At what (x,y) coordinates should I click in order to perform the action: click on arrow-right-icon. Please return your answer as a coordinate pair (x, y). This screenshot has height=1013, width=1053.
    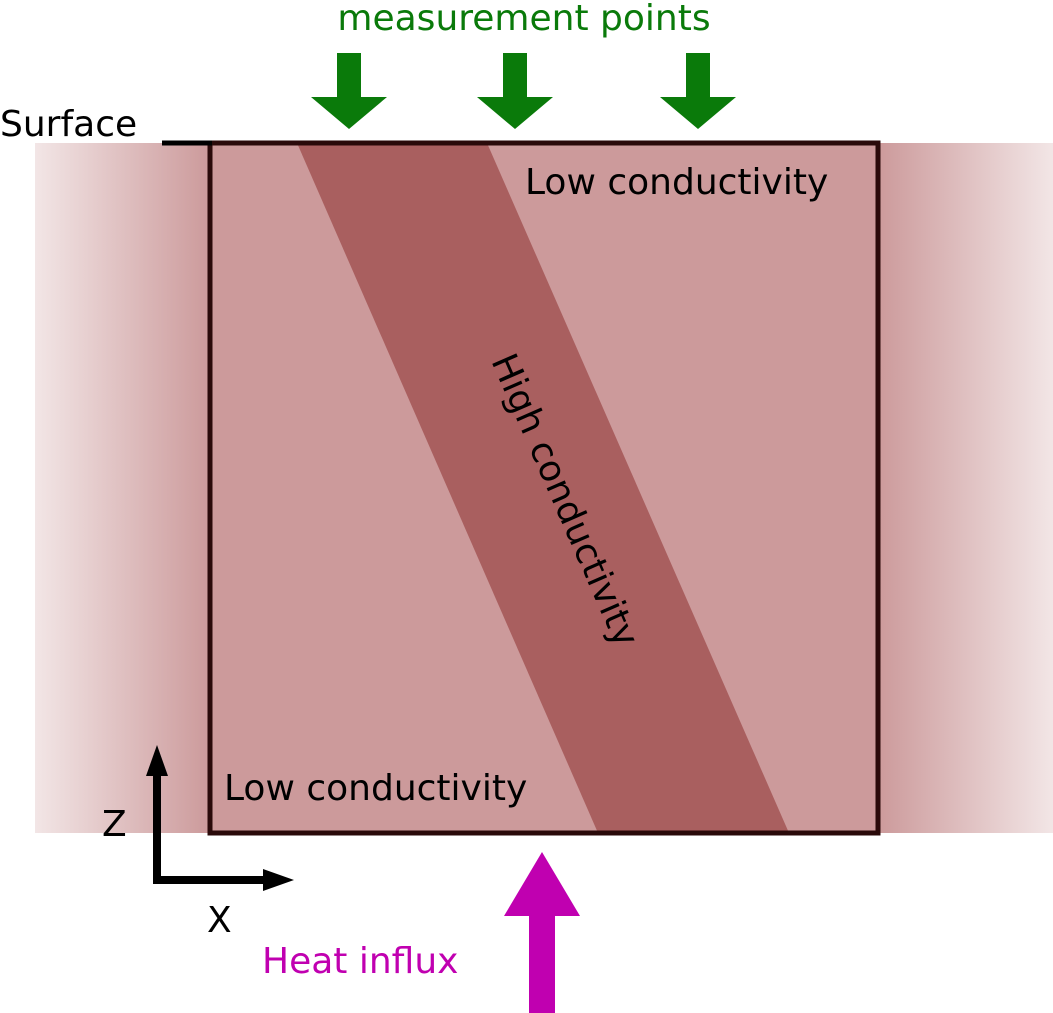
    Looking at the image, I should click on (278, 880).